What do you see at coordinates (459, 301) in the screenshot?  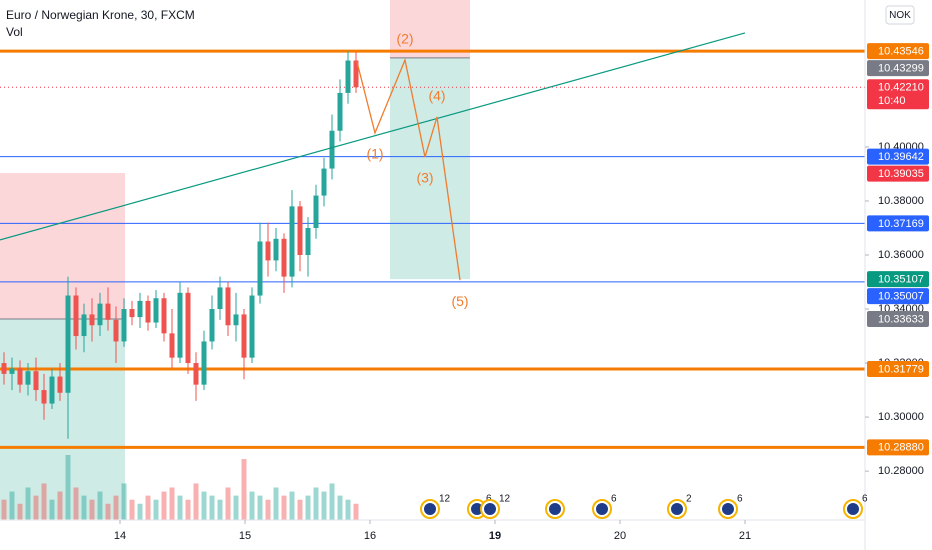 I see `wave-label: (5)` at bounding box center [459, 301].